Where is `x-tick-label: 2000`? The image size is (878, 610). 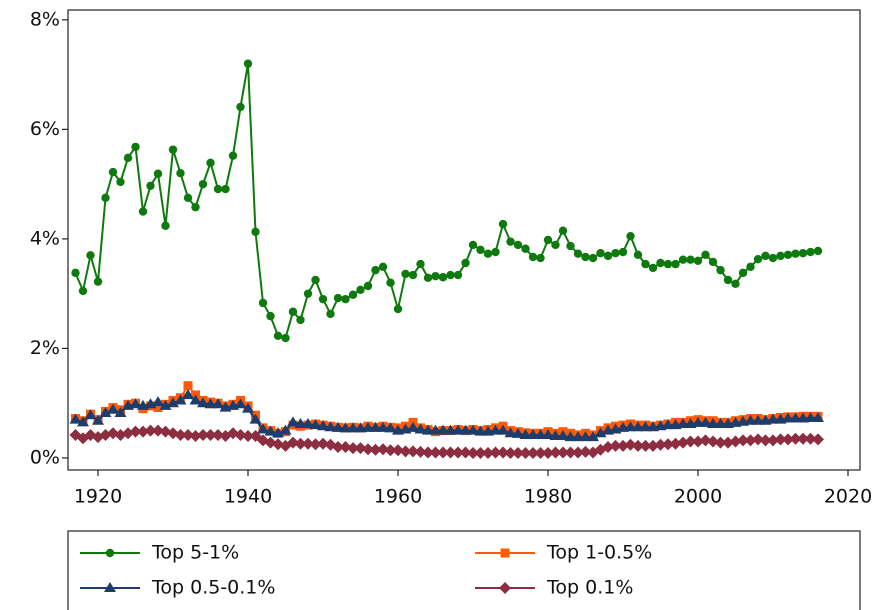 x-tick-label: 2000 is located at coordinates (698, 497).